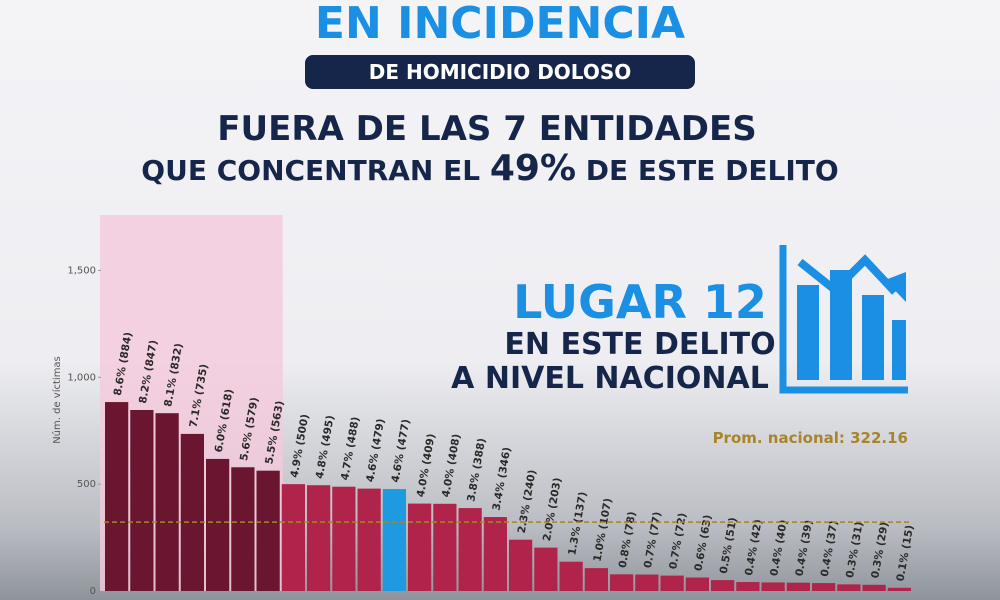 This screenshot has height=600, width=1000. I want to click on value-label: 0.3% (29), so click(880, 550).